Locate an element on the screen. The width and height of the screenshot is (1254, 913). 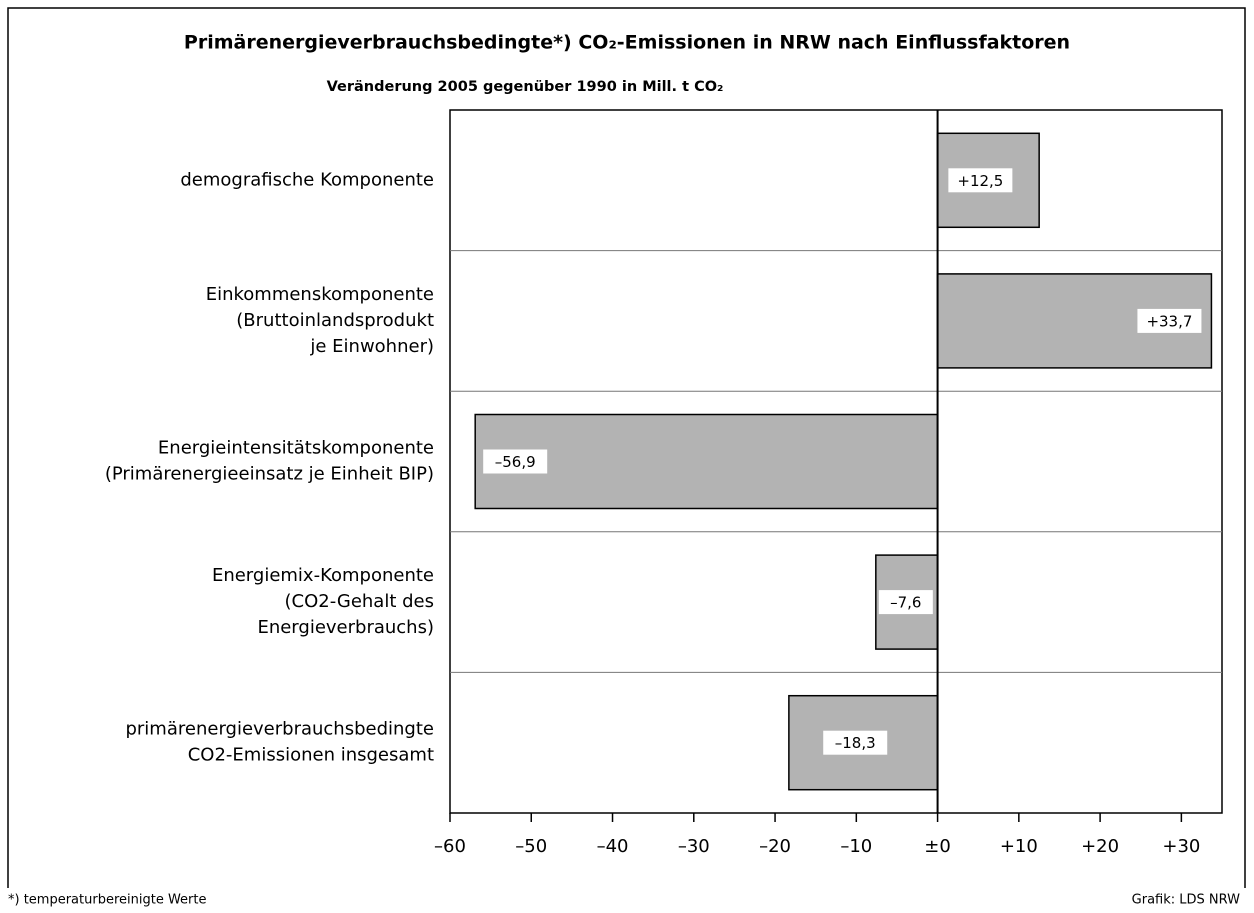
category-label: Energieintensitätskomponente is located at coordinates (296, 448).